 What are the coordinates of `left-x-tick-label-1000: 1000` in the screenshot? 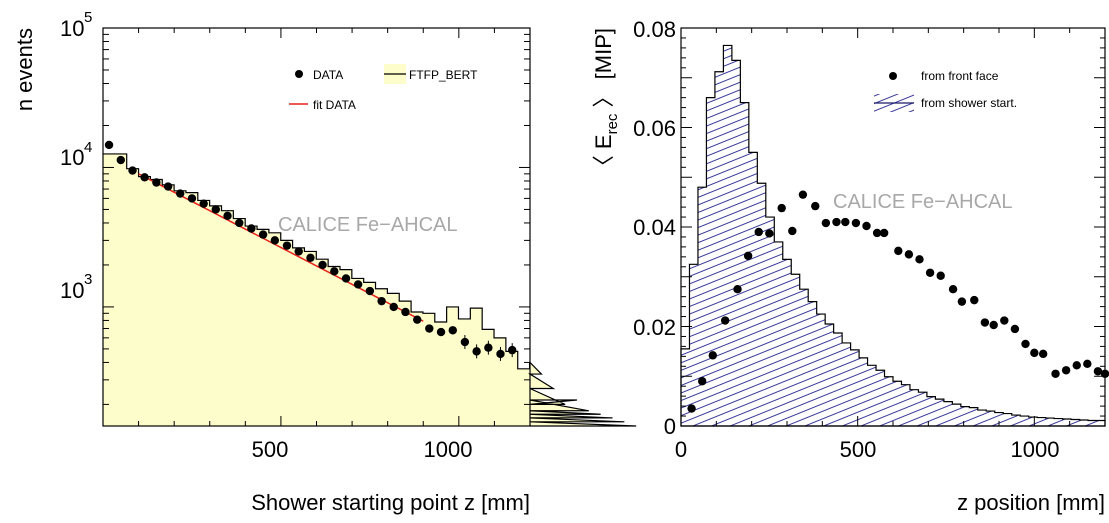 It's located at (448, 449).